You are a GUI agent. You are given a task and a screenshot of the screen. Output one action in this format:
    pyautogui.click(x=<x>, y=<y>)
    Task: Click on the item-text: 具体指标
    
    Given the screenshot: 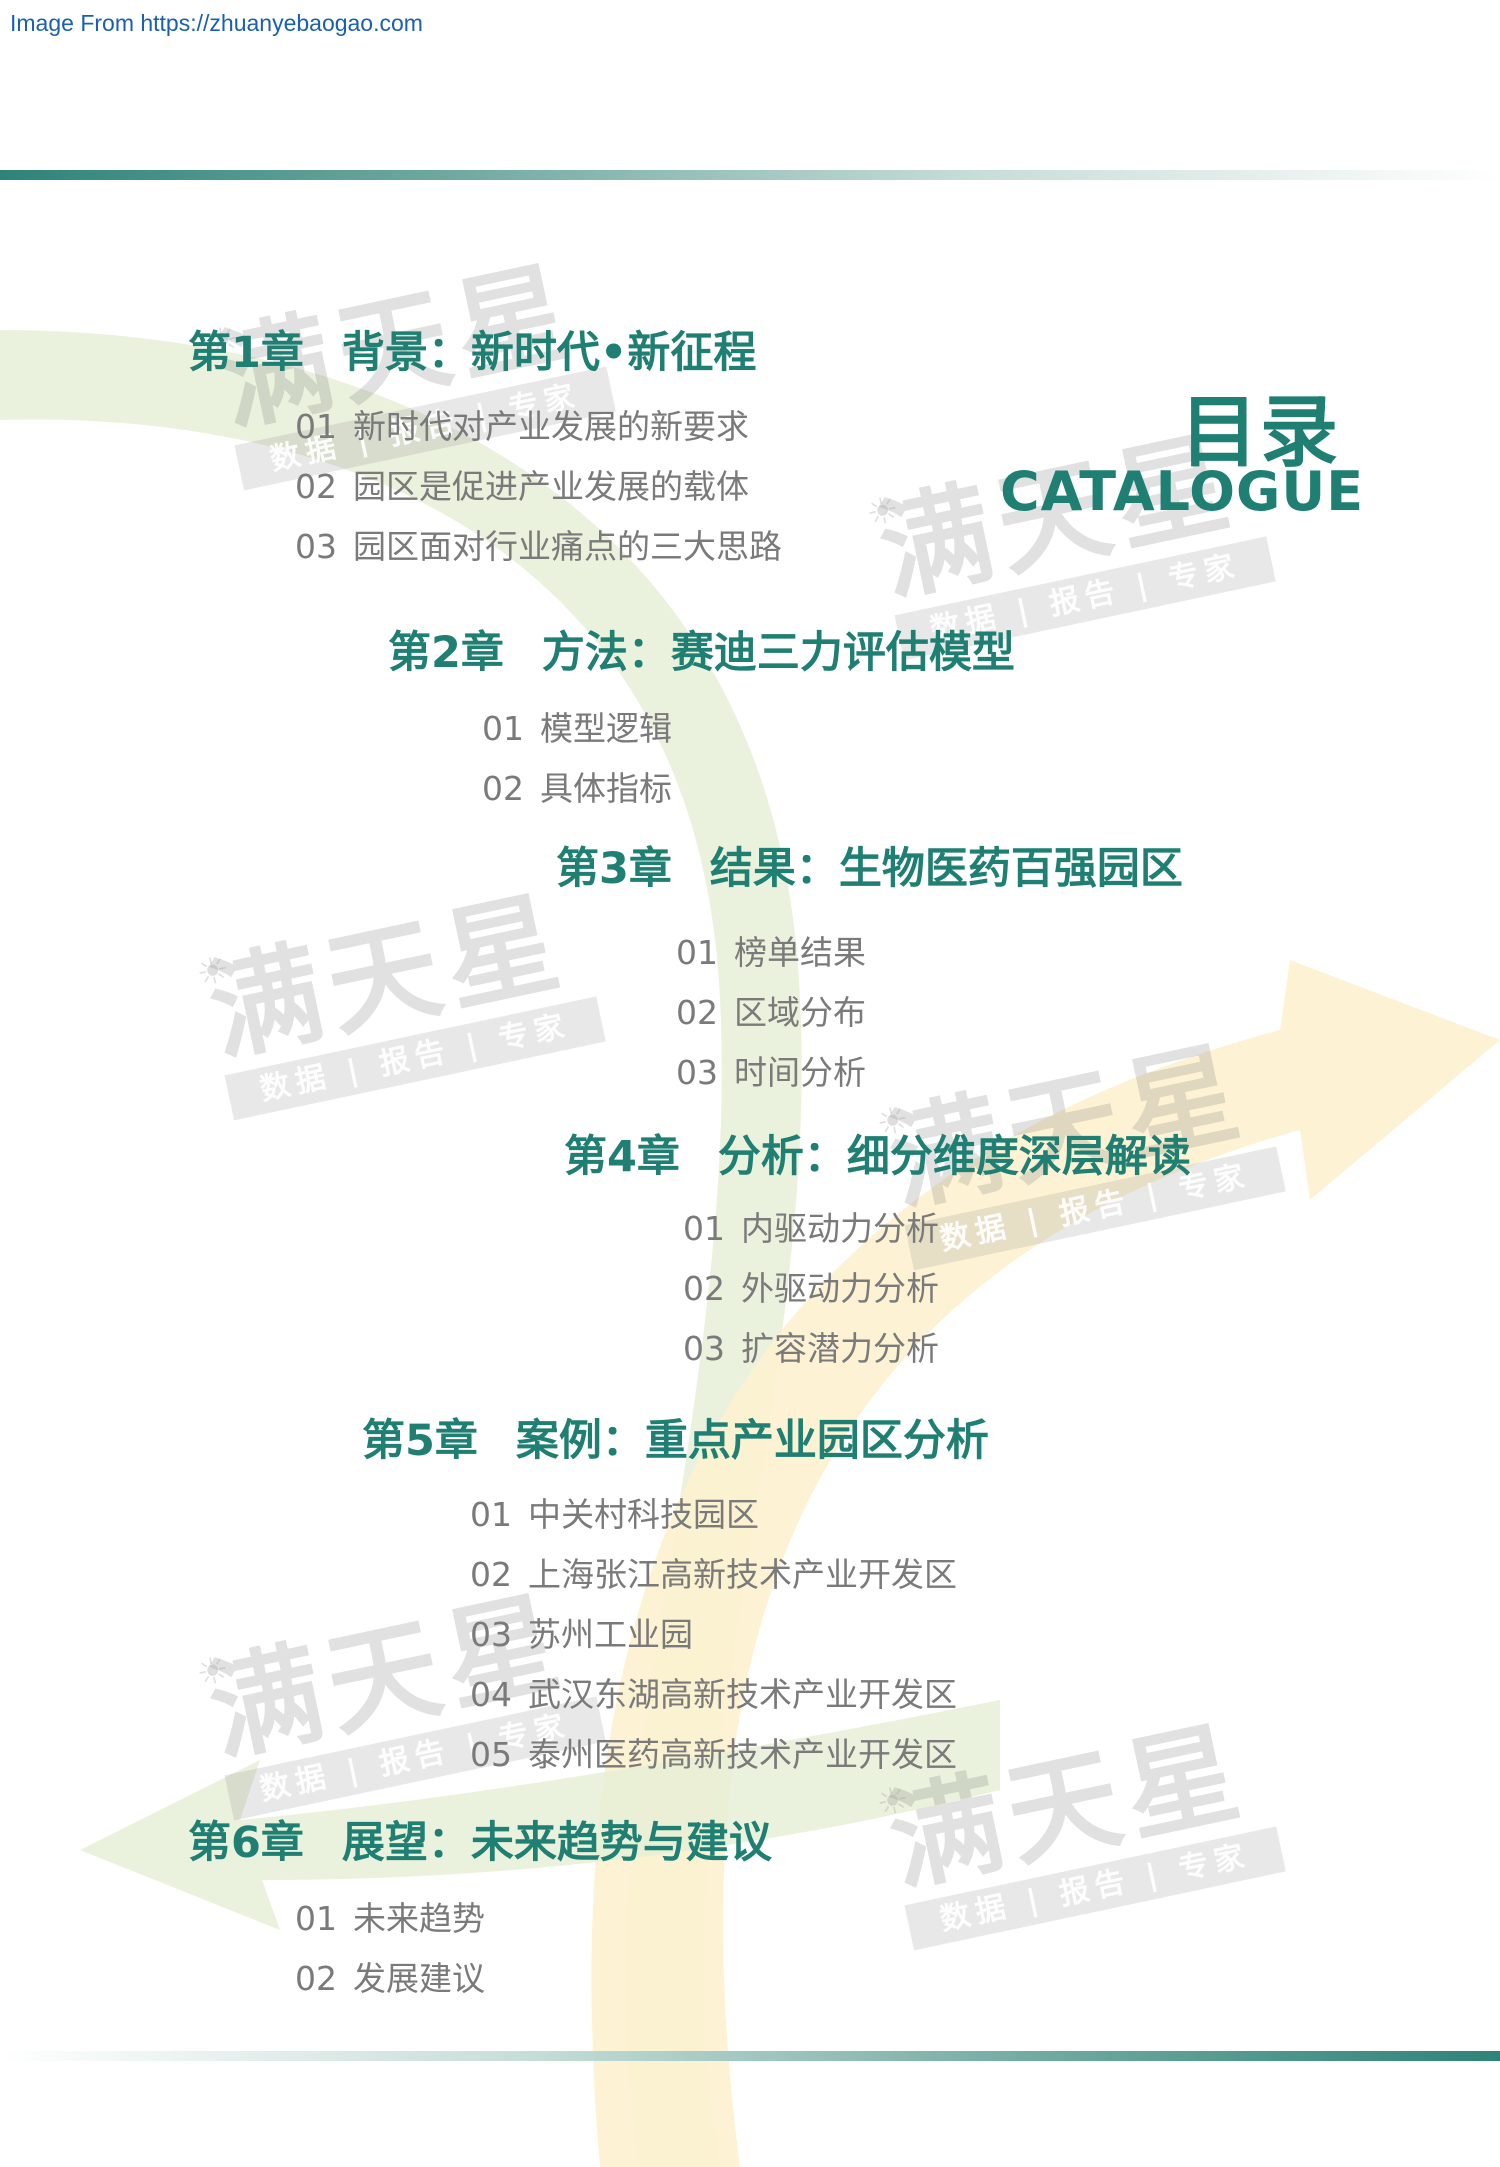 What is the action you would take?
    pyautogui.click(x=606, y=788)
    